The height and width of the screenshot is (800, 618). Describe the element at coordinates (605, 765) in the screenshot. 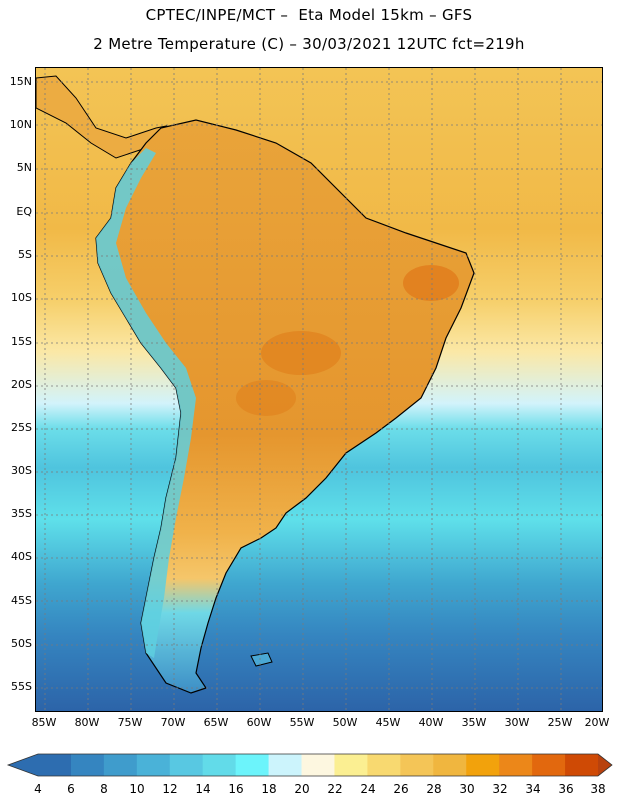

I see `colorbar-high-arrow` at that location.